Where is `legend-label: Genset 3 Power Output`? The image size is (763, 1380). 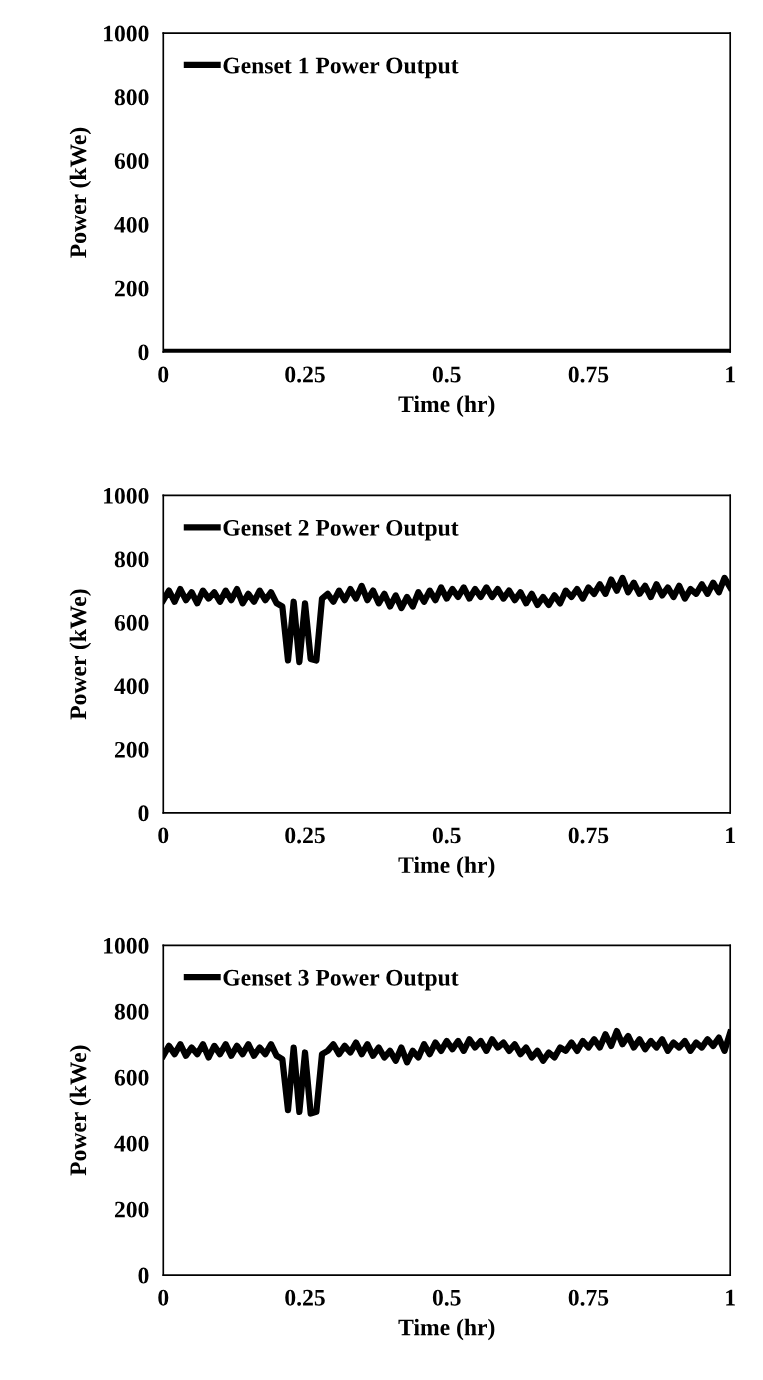
legend-label: Genset 3 Power Output is located at coordinates (341, 980).